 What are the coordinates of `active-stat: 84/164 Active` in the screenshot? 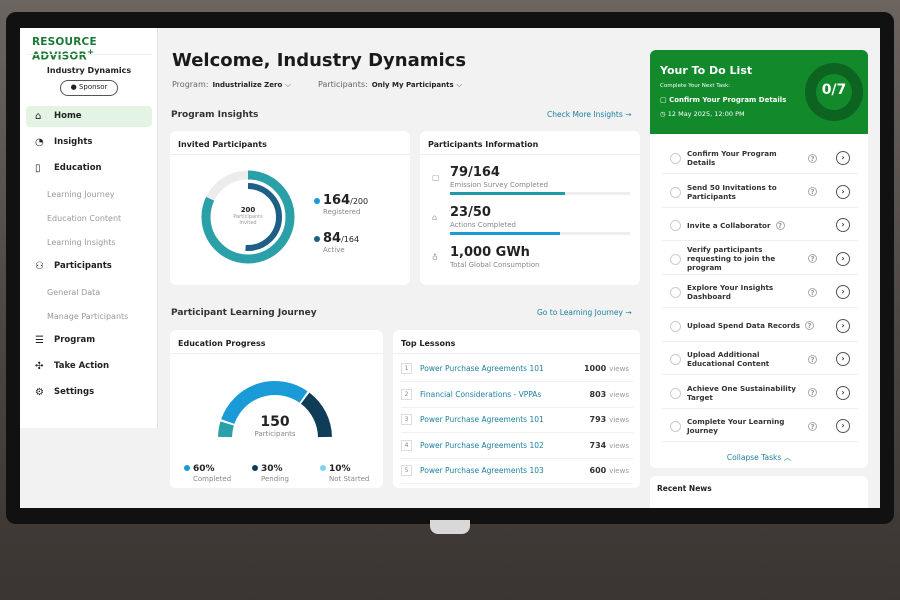 It's located at (336, 240).